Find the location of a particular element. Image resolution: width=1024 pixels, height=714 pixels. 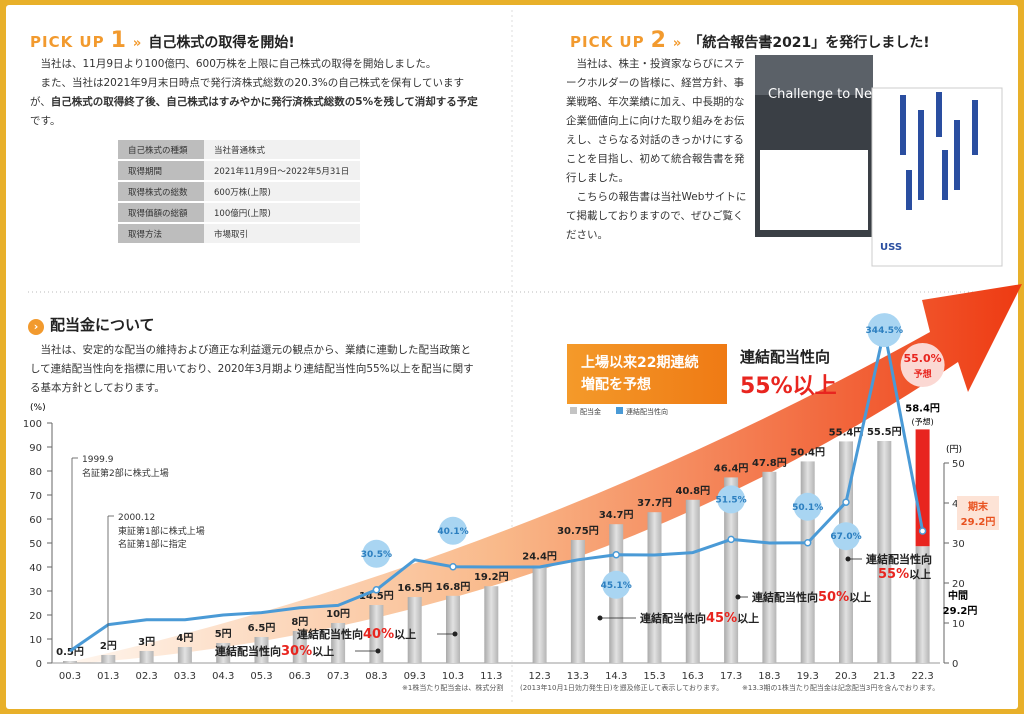

bar-label: 24.4円 is located at coordinates (539, 556).